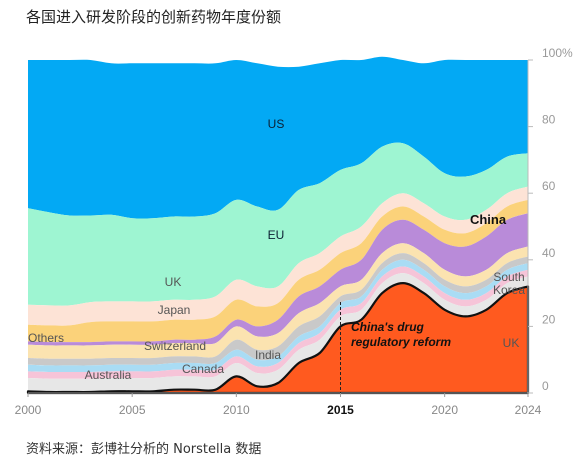 This screenshot has height=466, width=577. Describe the element at coordinates (154, 17) in the screenshot. I see `chart-title: 各国进入研发阶段的创新药物年度份额` at that location.